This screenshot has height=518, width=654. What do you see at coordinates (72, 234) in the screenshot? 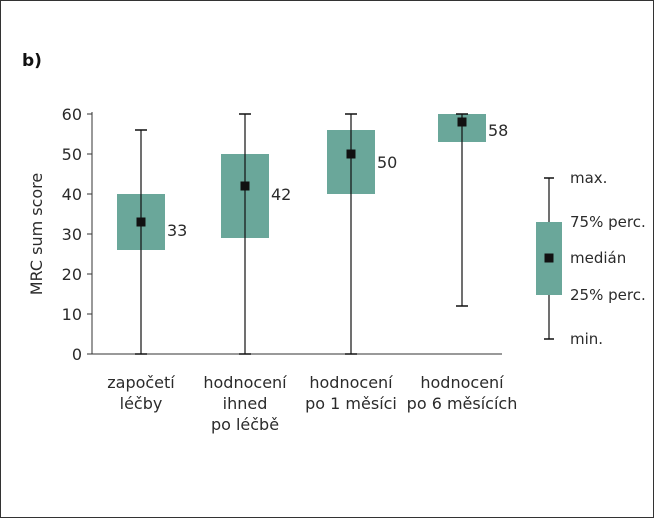
I see `y-tick-label: 30` at bounding box center [72, 234].